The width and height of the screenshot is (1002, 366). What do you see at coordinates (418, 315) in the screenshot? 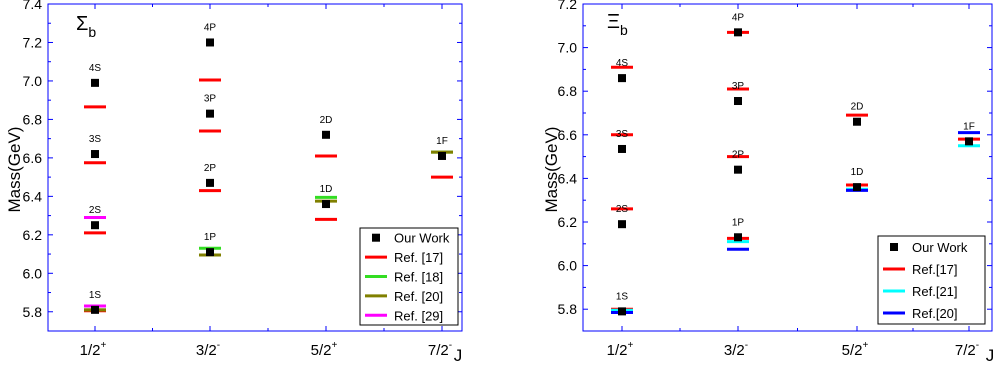
I see `legend-label: Ref. [29]` at bounding box center [418, 315].